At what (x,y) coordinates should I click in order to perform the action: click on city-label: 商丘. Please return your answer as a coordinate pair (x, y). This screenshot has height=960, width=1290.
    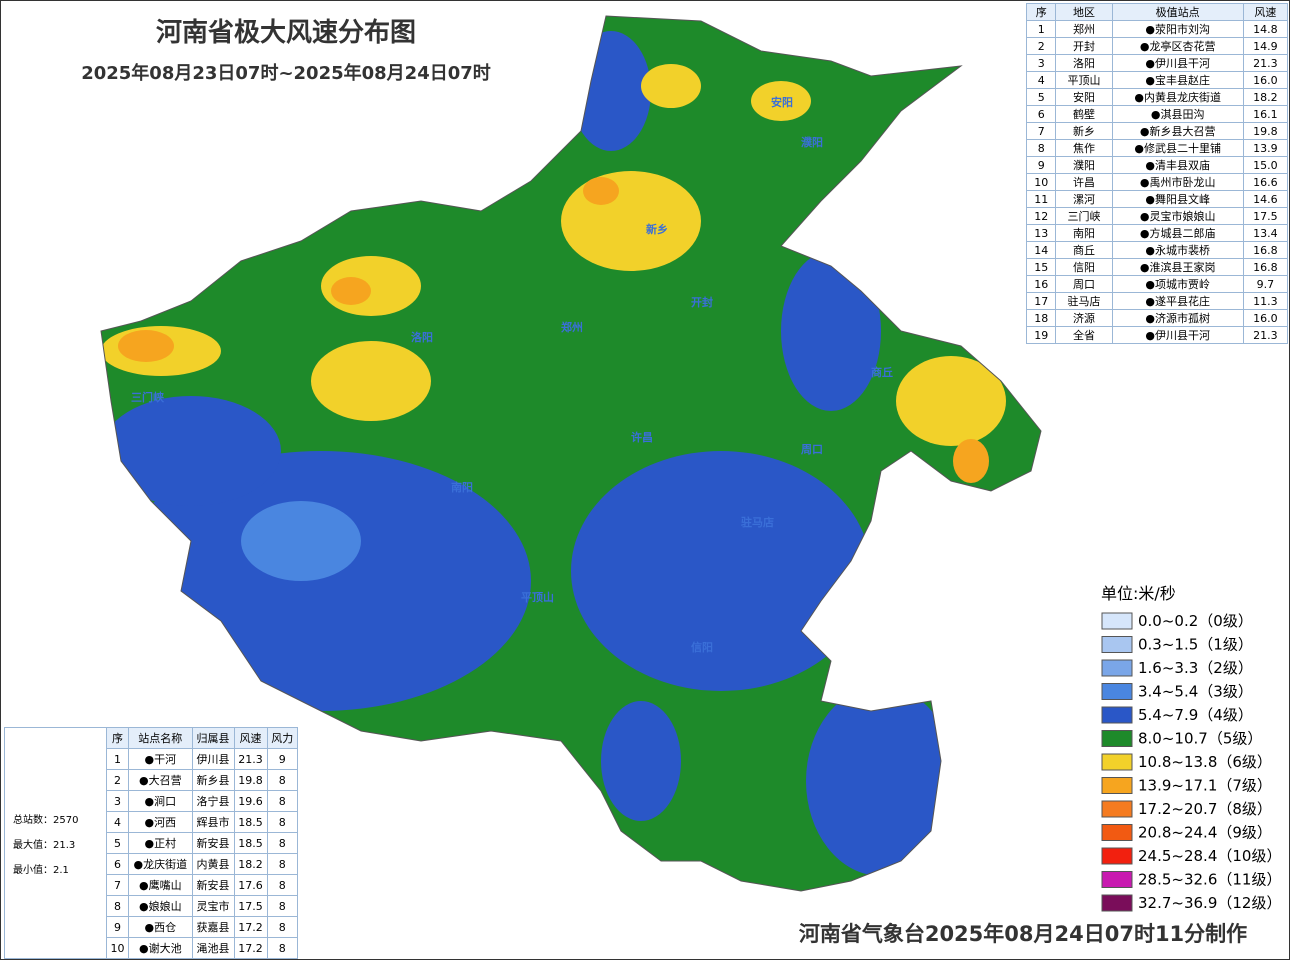
    Looking at the image, I should click on (882, 372).